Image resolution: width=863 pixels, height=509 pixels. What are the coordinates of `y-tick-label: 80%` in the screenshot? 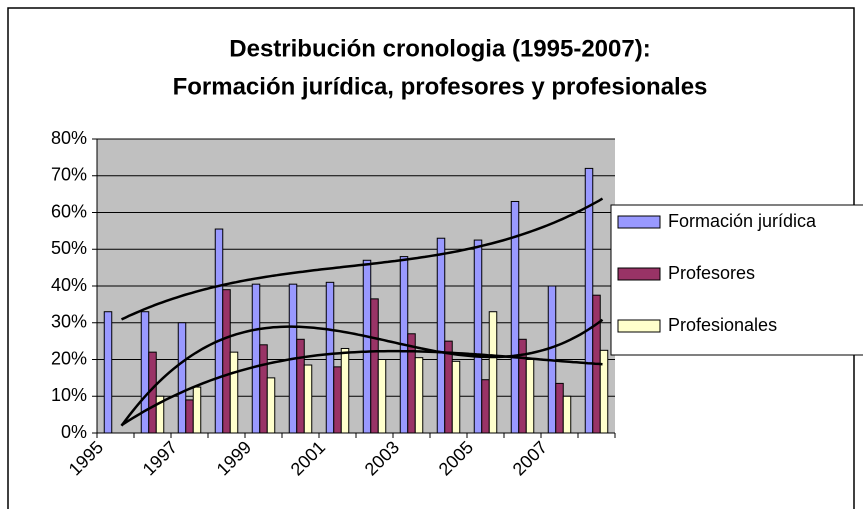 It's located at (69, 138).